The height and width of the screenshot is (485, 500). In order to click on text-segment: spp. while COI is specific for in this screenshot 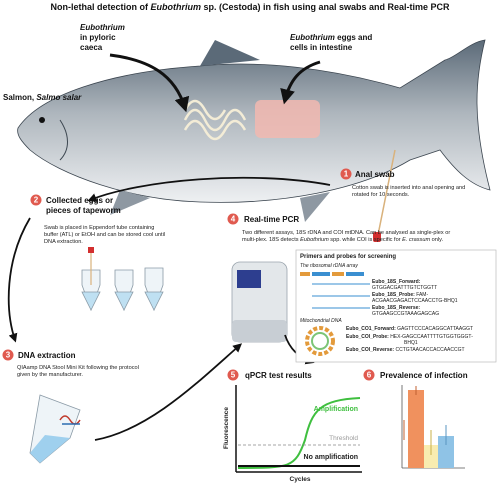, I will do `click(365, 240)`.